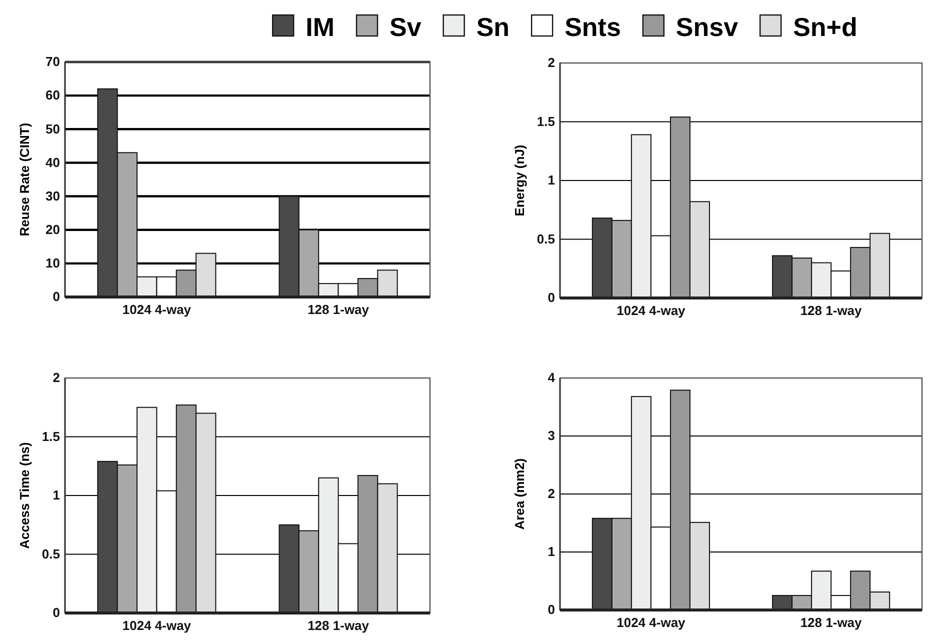  What do you see at coordinates (53, 95) in the screenshot?
I see `y-tick-label: 60` at bounding box center [53, 95].